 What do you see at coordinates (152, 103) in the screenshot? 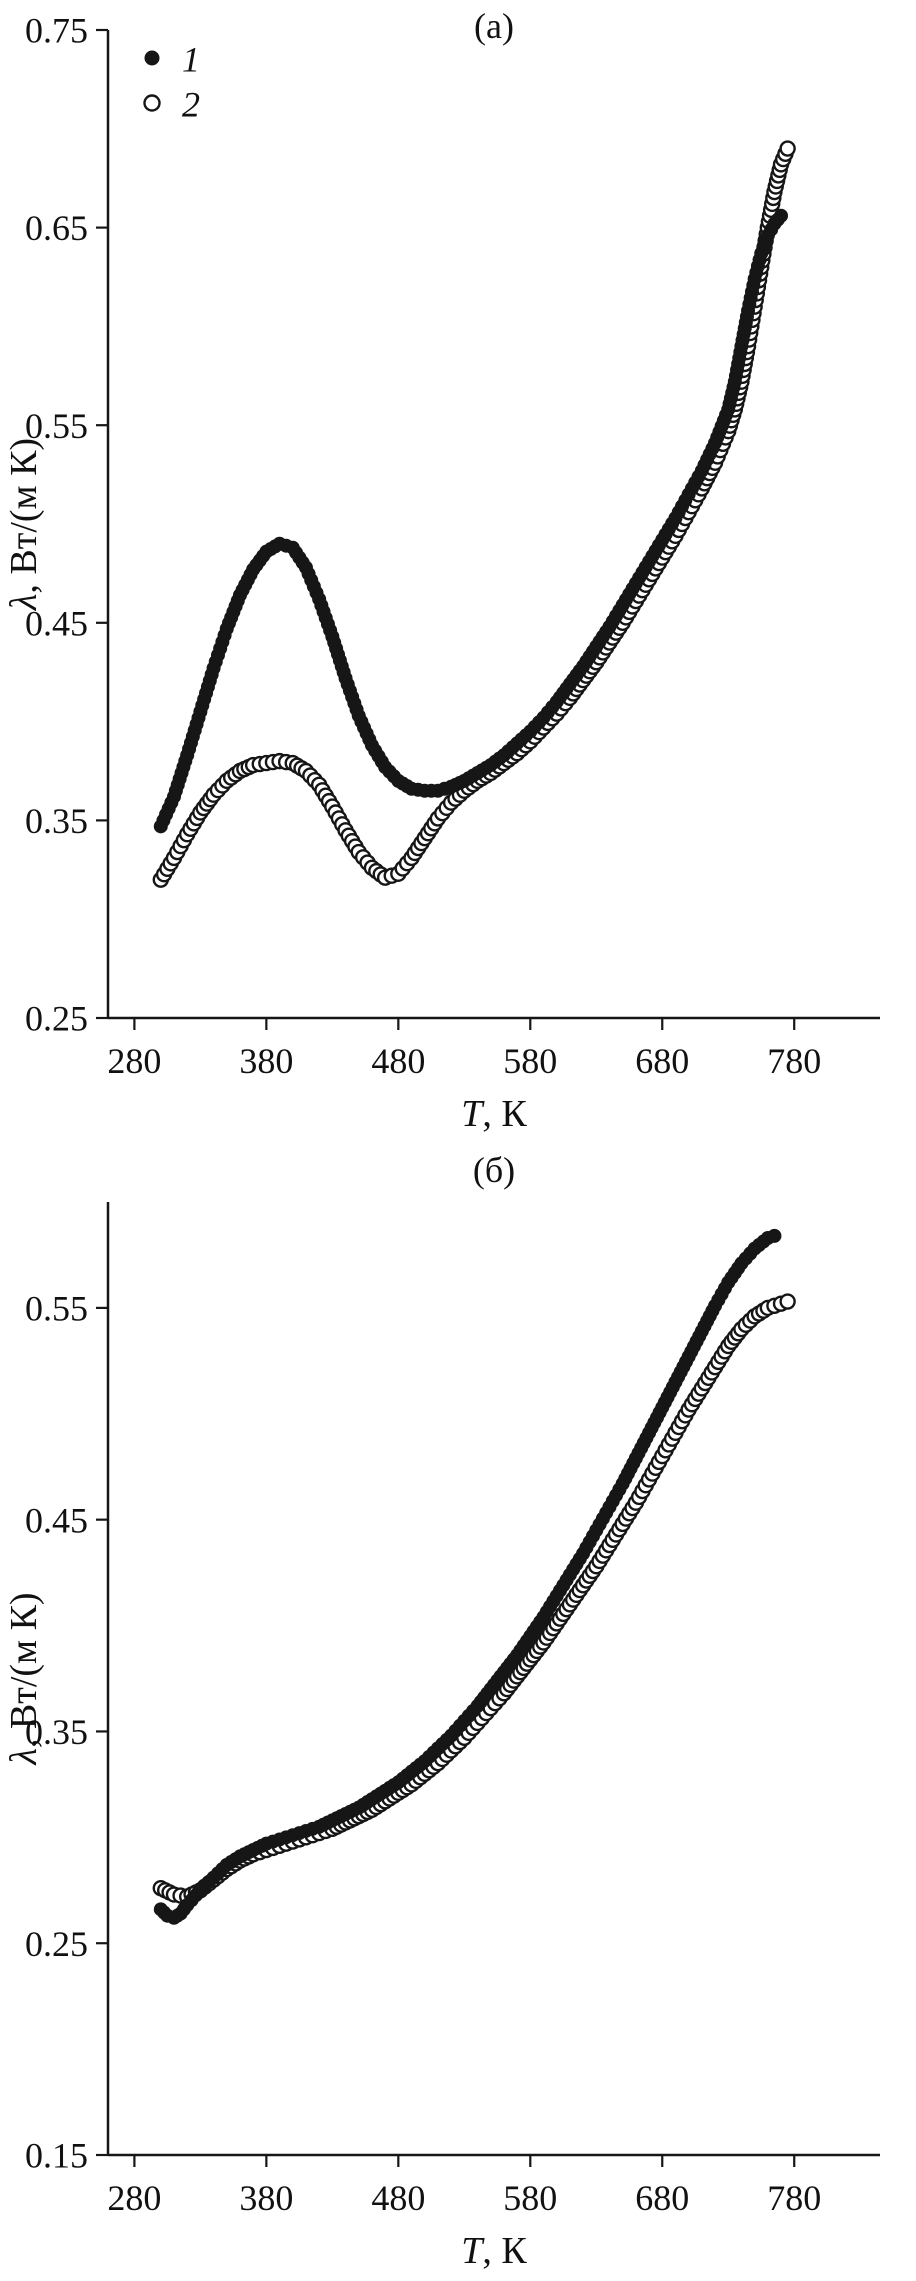
I see `legend-open-circle-icon` at bounding box center [152, 103].